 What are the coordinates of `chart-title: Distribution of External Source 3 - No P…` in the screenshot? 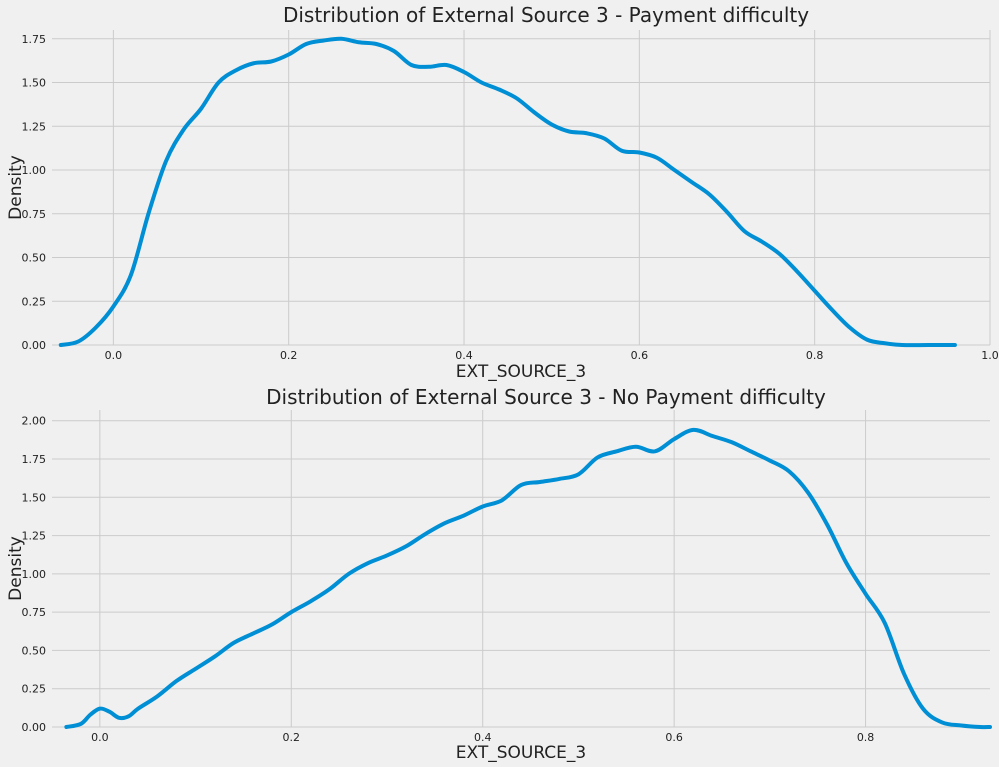 It's located at (546, 397).